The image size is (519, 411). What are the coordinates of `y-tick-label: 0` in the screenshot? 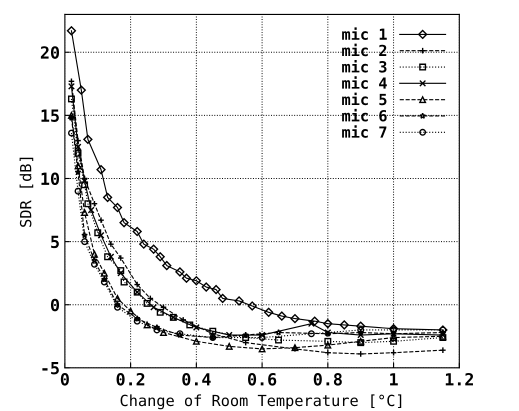 It's located at (55, 305).